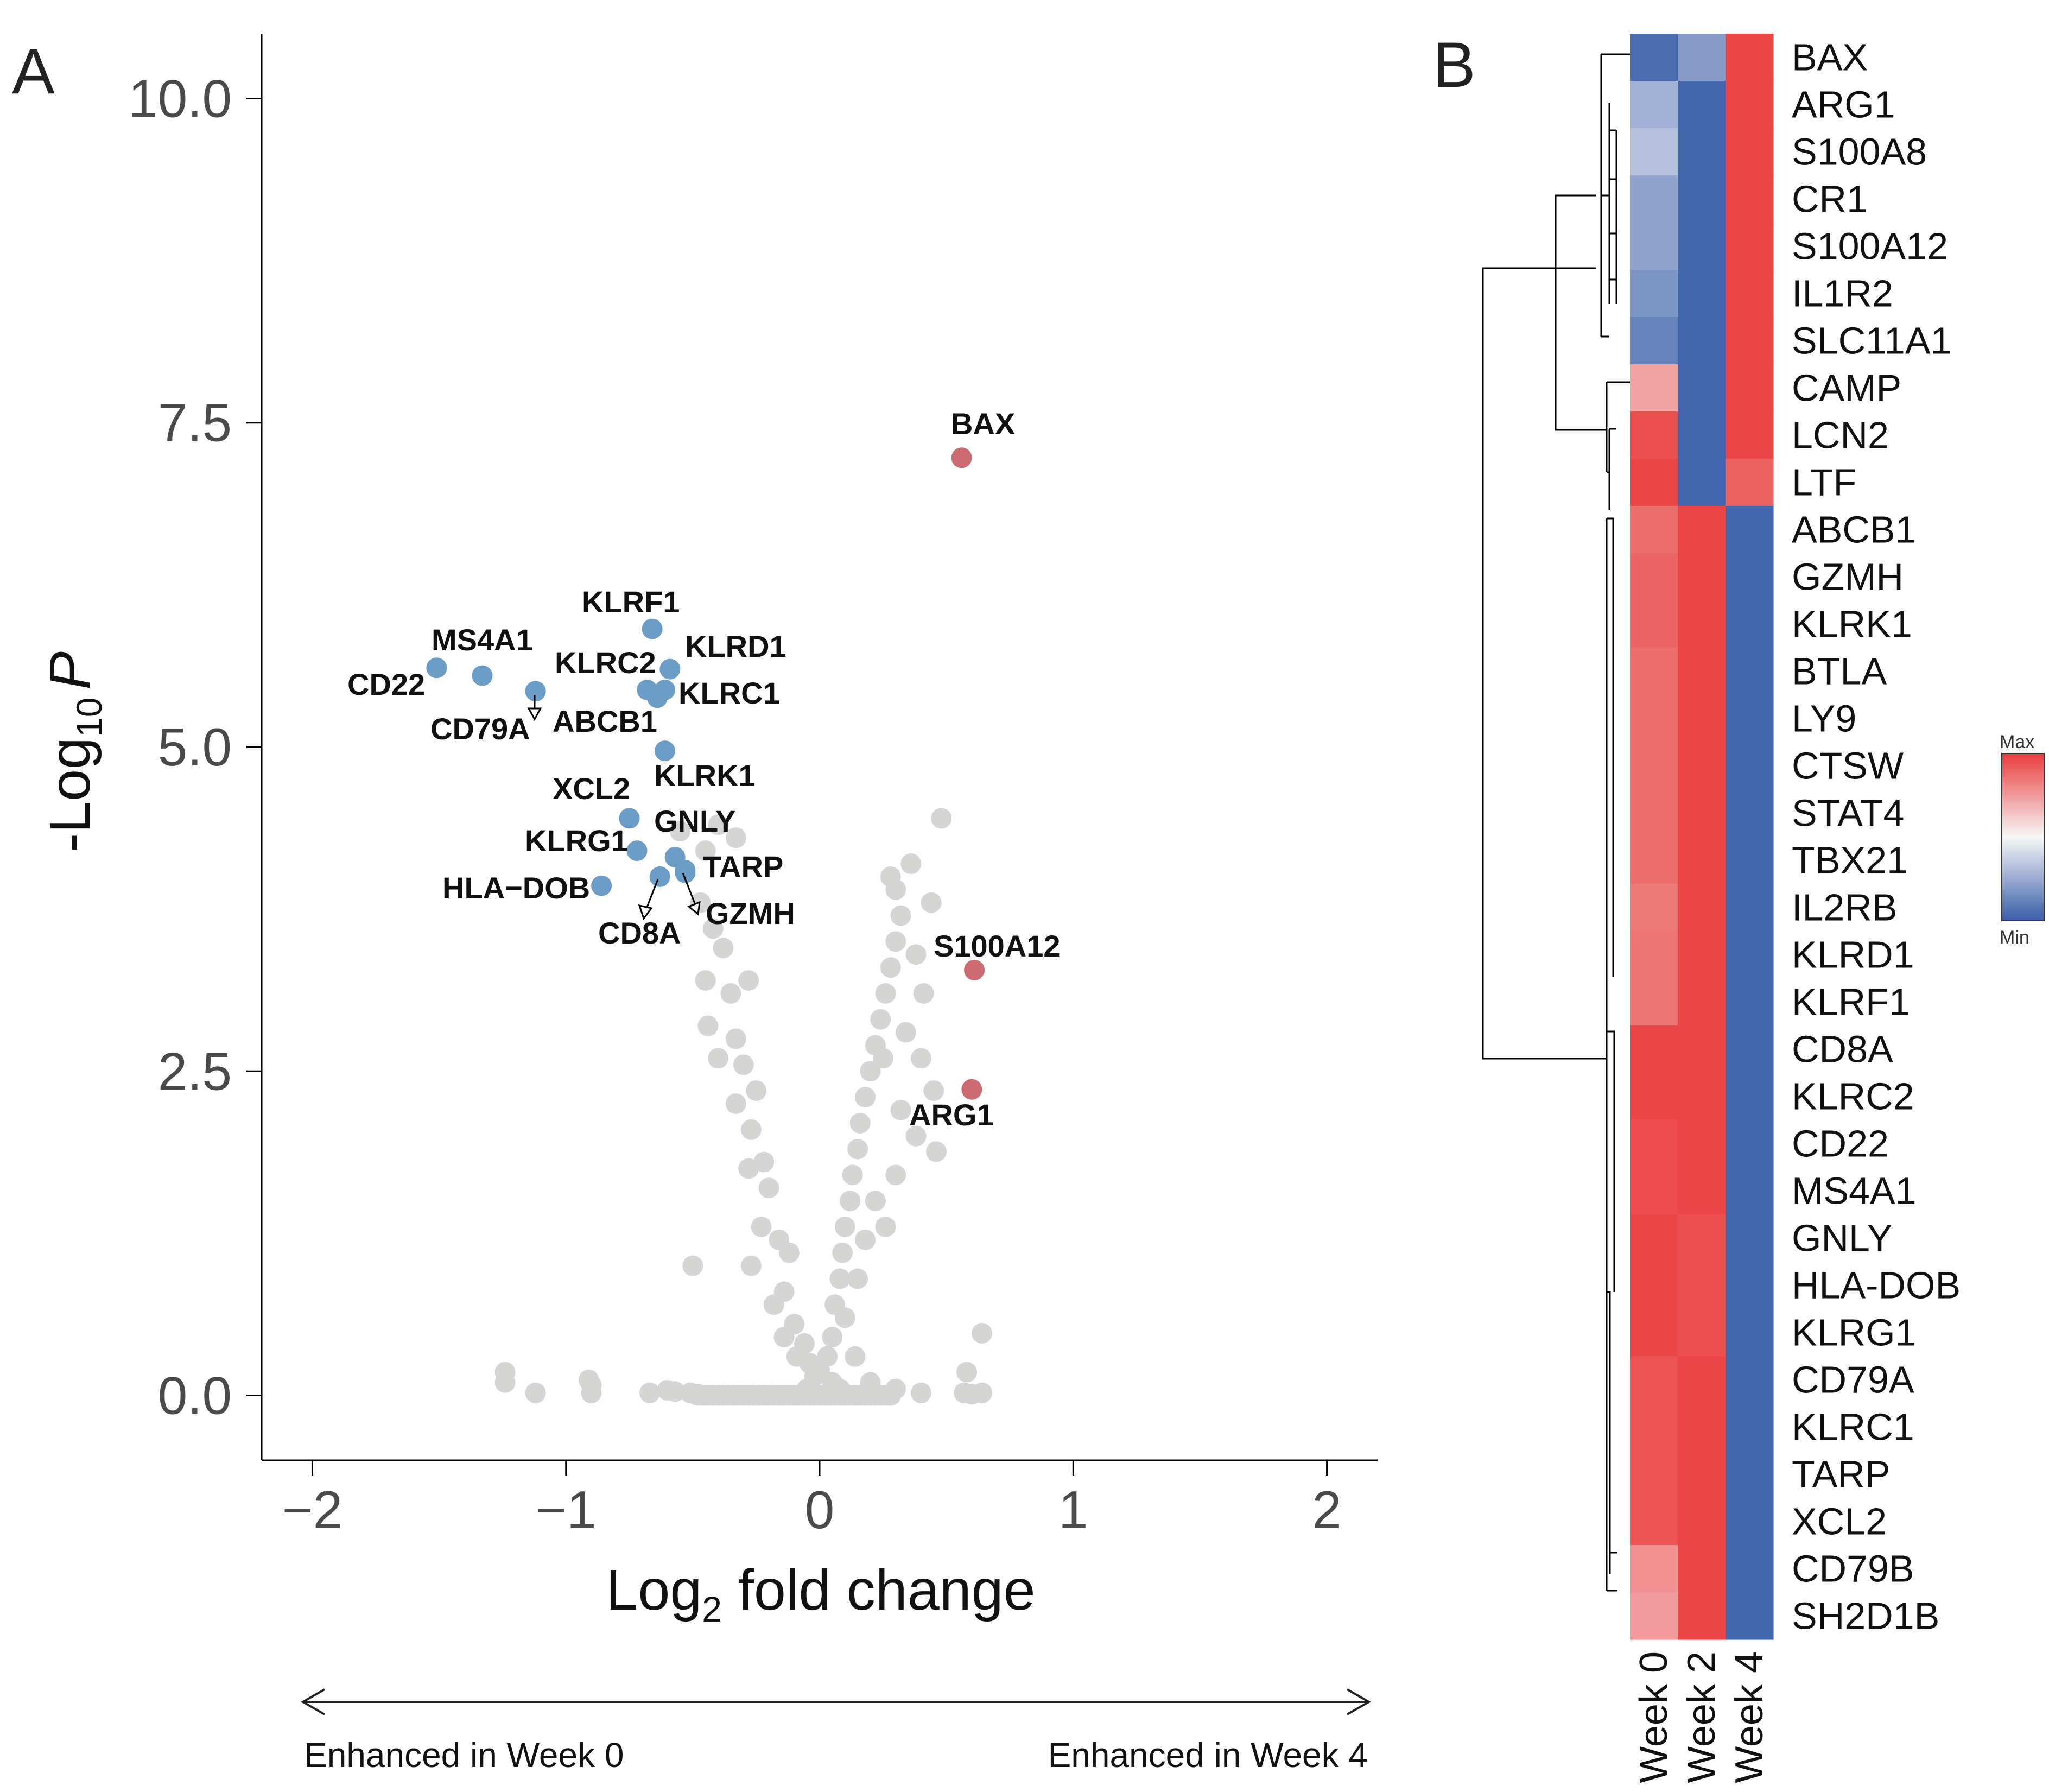 This screenshot has height=1792, width=2049. I want to click on point-gzmh, so click(685, 870).